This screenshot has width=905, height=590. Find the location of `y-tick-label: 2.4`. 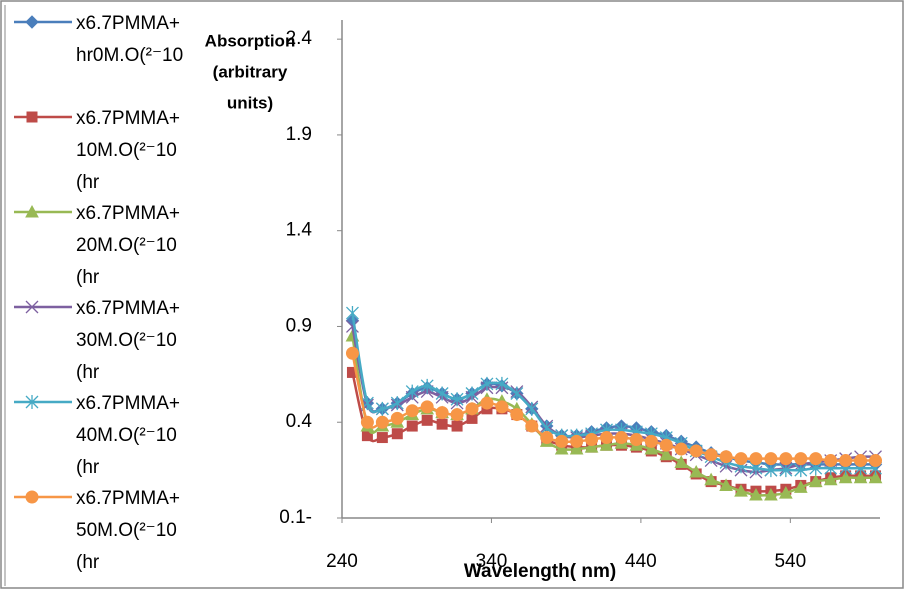

y-tick-label: 2.4 is located at coordinates (299, 38).